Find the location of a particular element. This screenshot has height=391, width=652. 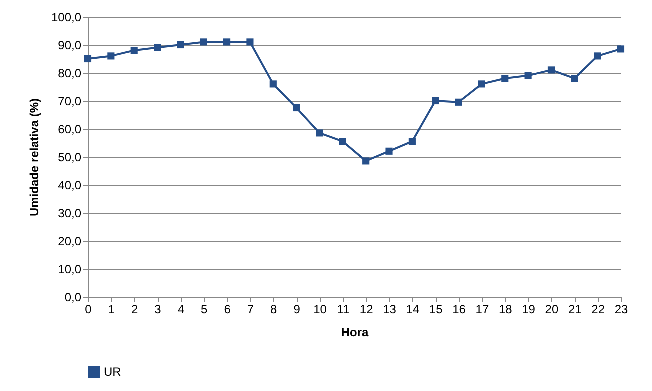

y-tick-label: 80,0 is located at coordinates (70, 73).